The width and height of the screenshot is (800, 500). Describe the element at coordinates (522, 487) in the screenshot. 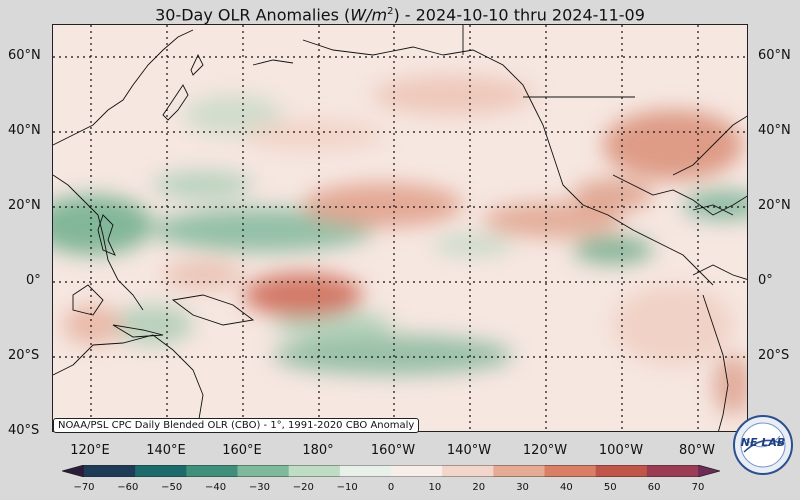

I see `colorbar-tick-label: 30` at that location.